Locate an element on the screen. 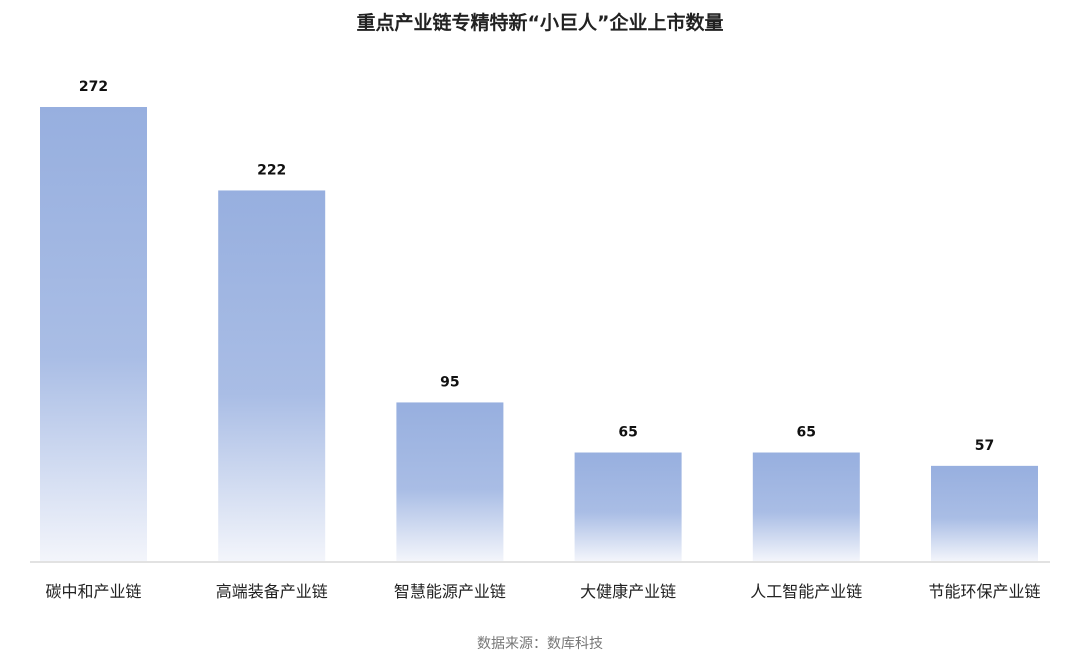  x-tick-label: 智慧能源产业链 is located at coordinates (450, 591).